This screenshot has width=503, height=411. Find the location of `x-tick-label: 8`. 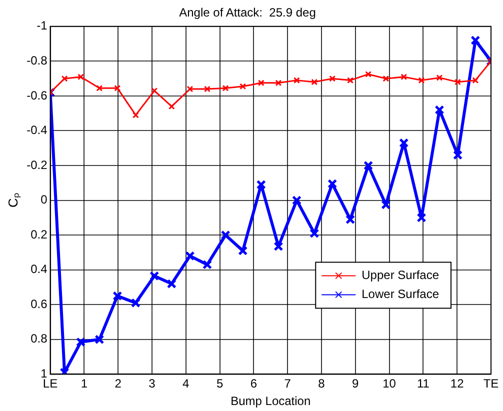

x-tick-label: 8 is located at coordinates (322, 383).